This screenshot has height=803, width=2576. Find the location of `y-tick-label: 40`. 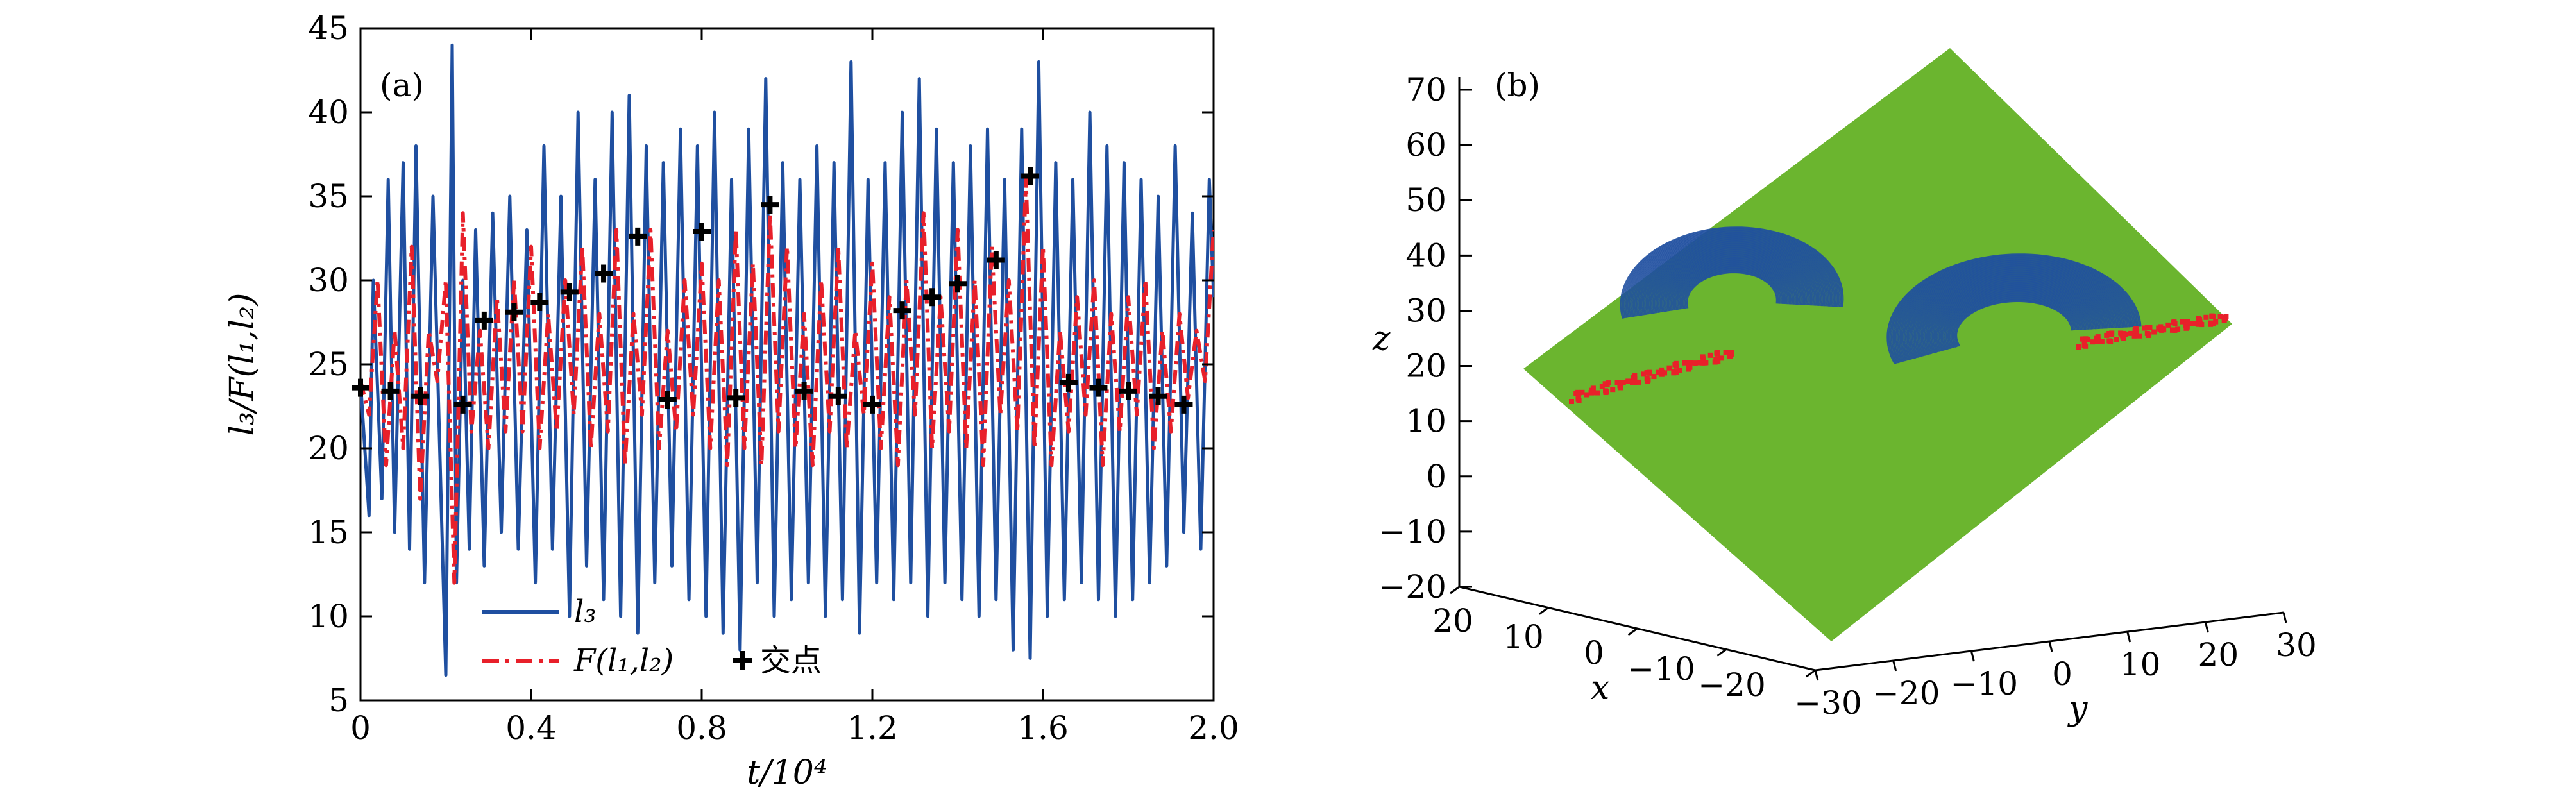

y-tick-label: 40 is located at coordinates (328, 113).